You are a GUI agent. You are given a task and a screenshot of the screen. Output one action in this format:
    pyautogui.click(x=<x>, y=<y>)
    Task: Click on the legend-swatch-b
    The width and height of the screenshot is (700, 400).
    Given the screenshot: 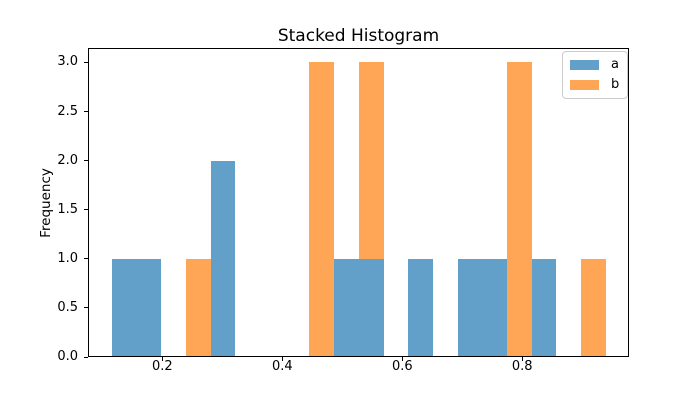 What is the action you would take?
    pyautogui.click(x=584, y=85)
    